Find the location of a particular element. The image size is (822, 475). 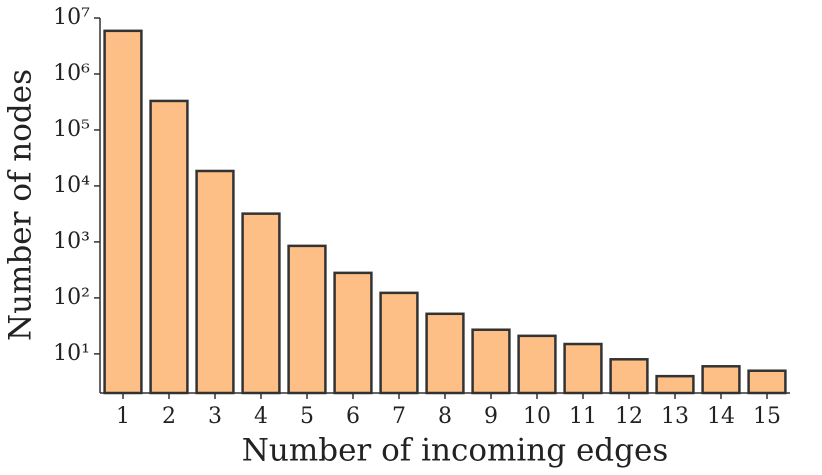

x-tick-label: 6 is located at coordinates (353, 416).